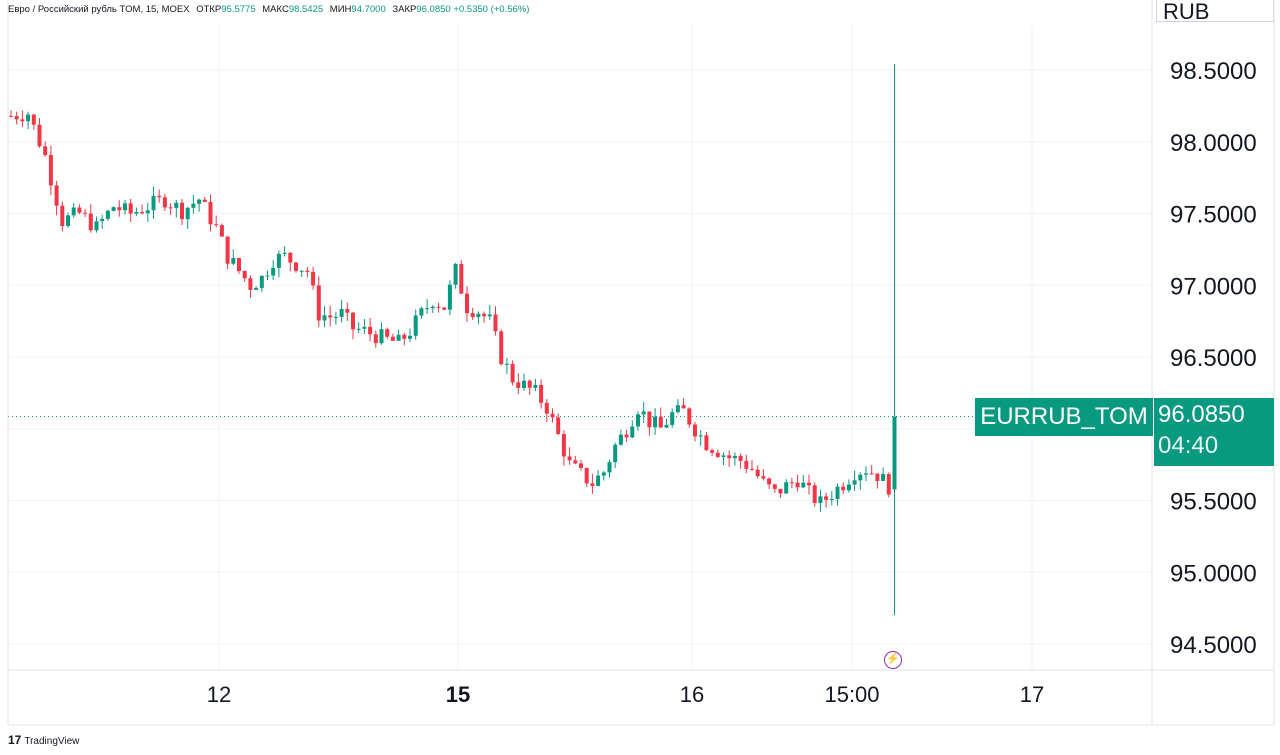 The image size is (1280, 755). I want to click on last-price-value: 96.0850, so click(1201, 414).